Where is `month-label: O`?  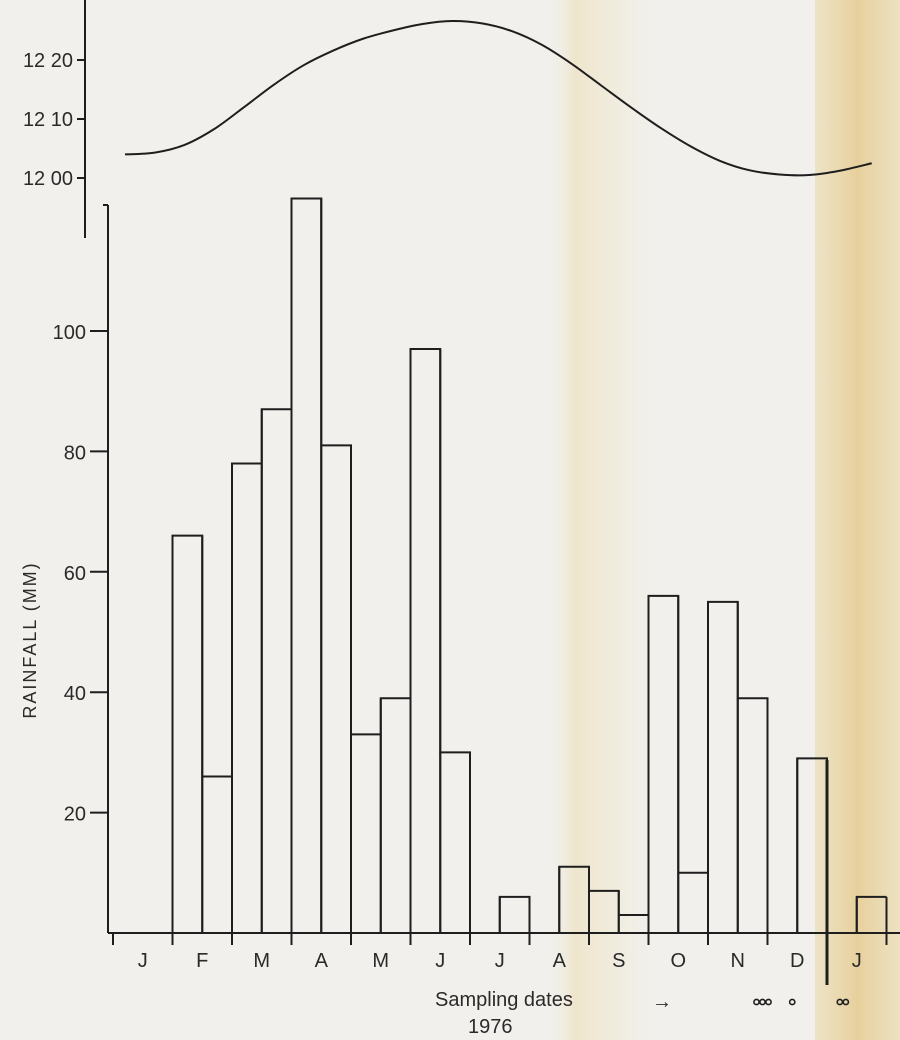 month-label: O is located at coordinates (678, 961).